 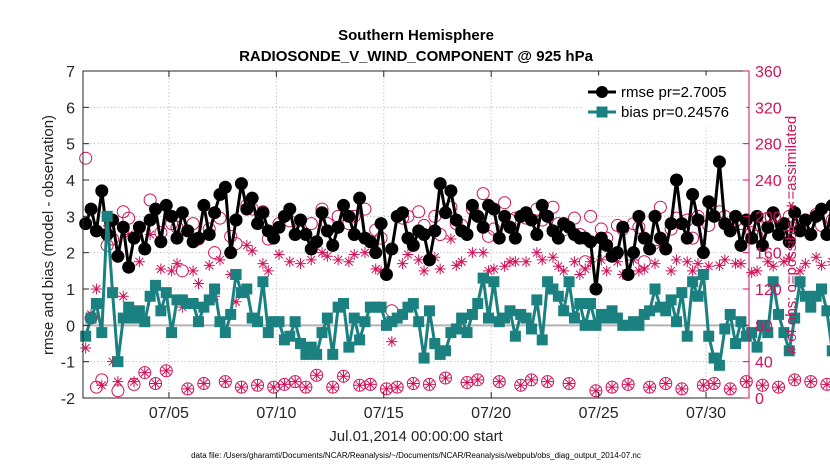 What do you see at coordinates (491, 413) in the screenshot?
I see `x-tick-label: 07/20` at bounding box center [491, 413].